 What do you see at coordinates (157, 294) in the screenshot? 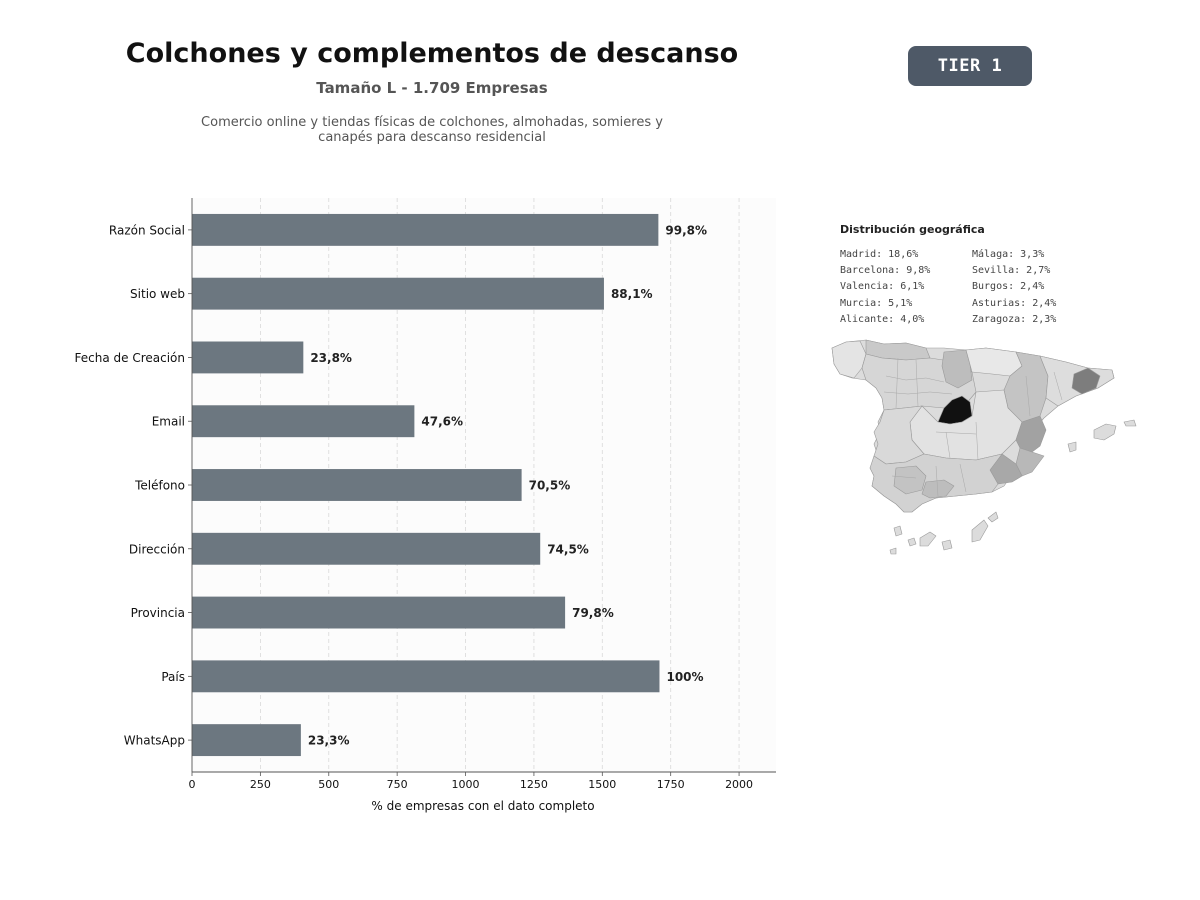
I see `category-label: Sitio web` at bounding box center [157, 294].